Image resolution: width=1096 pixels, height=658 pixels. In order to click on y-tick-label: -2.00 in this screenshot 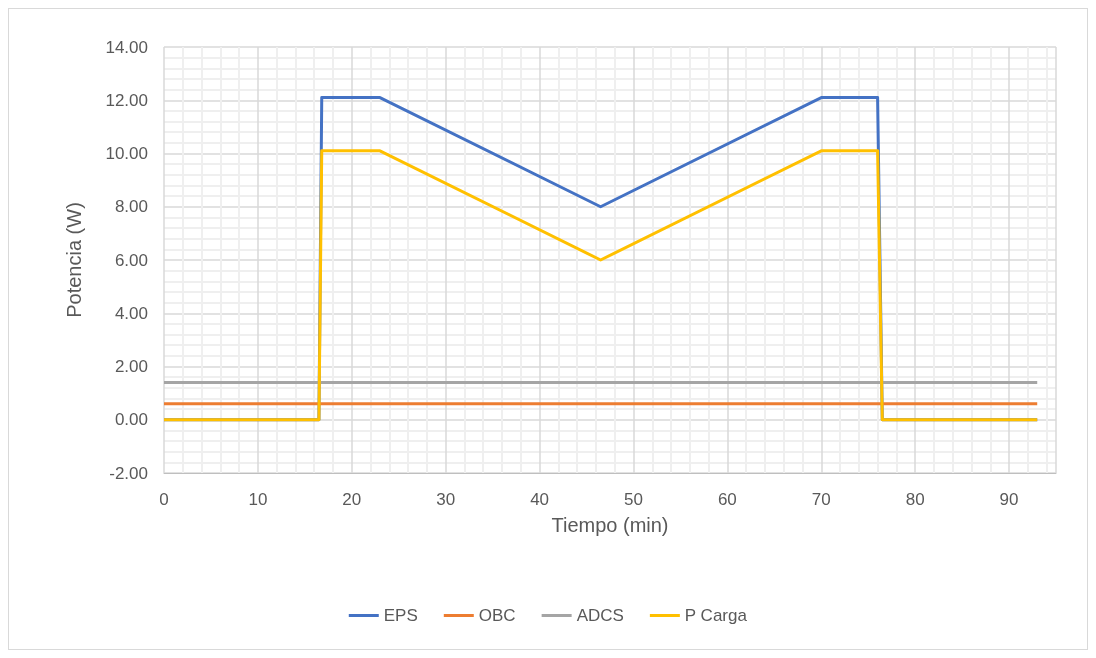, I will do `click(128, 473)`.